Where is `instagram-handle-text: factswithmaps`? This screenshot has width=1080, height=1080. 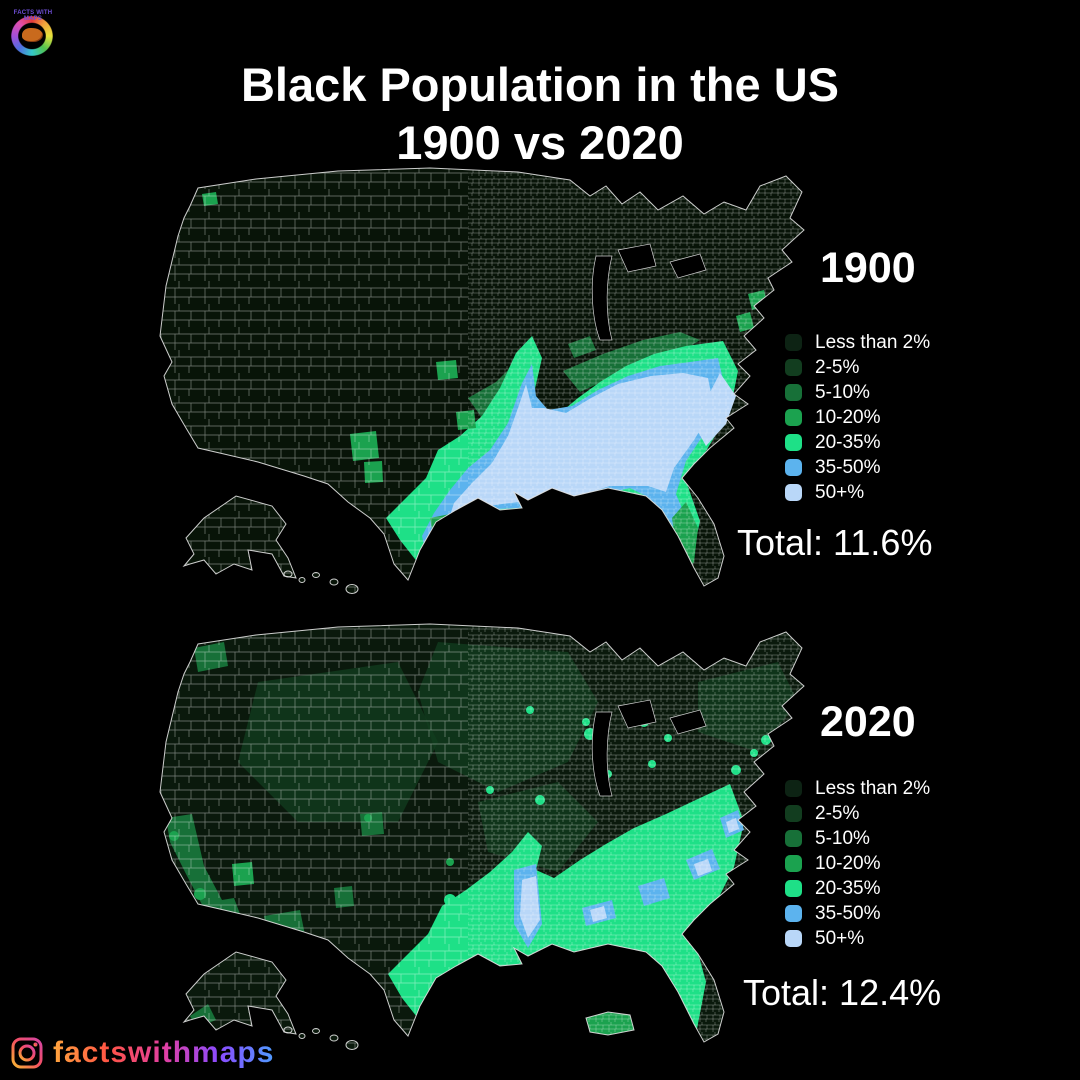 instagram-handle-text: factswithmaps is located at coordinates (164, 1052).